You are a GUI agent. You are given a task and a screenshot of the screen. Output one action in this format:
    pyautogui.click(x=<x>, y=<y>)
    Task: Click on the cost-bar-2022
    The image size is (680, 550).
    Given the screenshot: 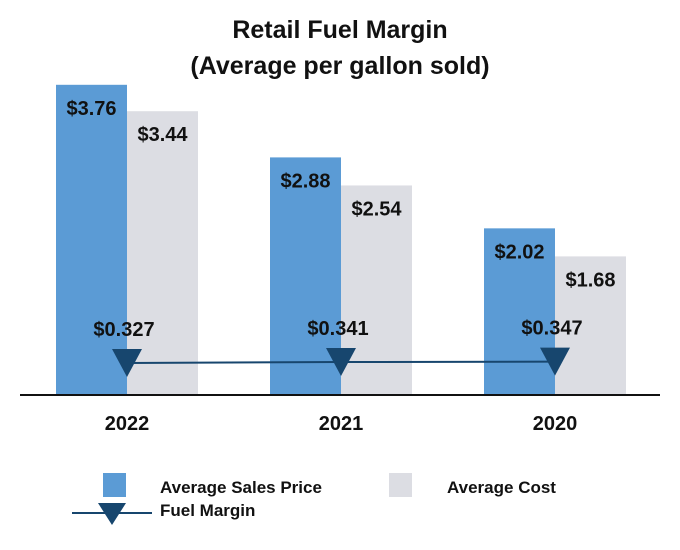 What is the action you would take?
    pyautogui.click(x=162, y=253)
    